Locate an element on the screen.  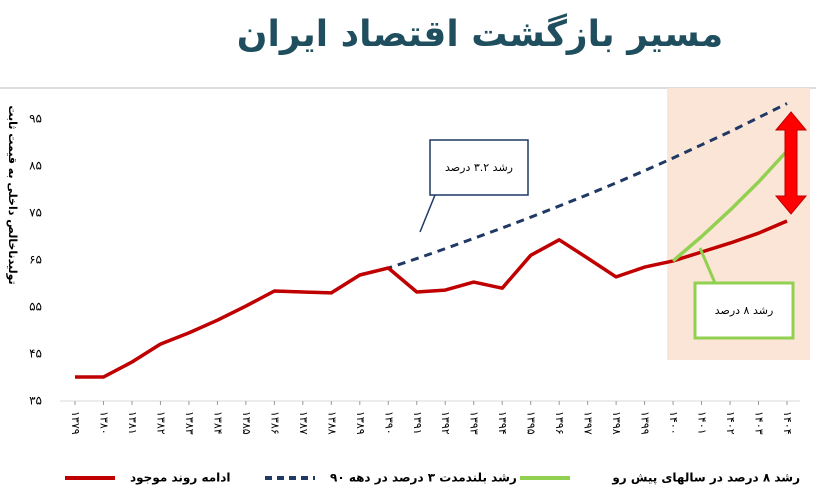
y-tick-label: ۵۵ is located at coordinates (35, 307).